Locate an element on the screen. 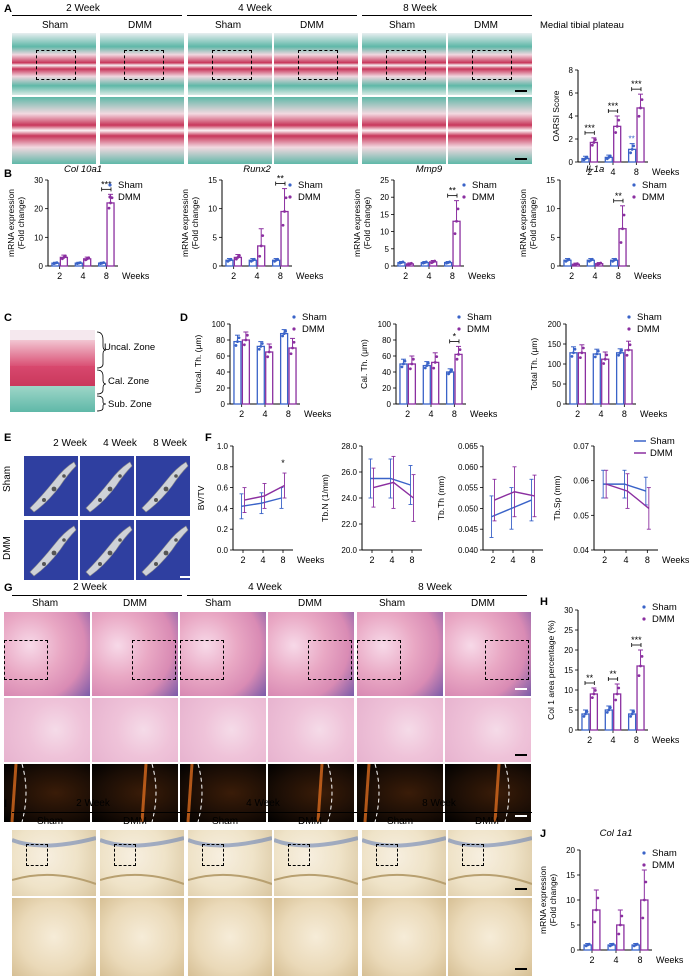  g-group-2week: 2 Week is located at coordinates (90, 587).